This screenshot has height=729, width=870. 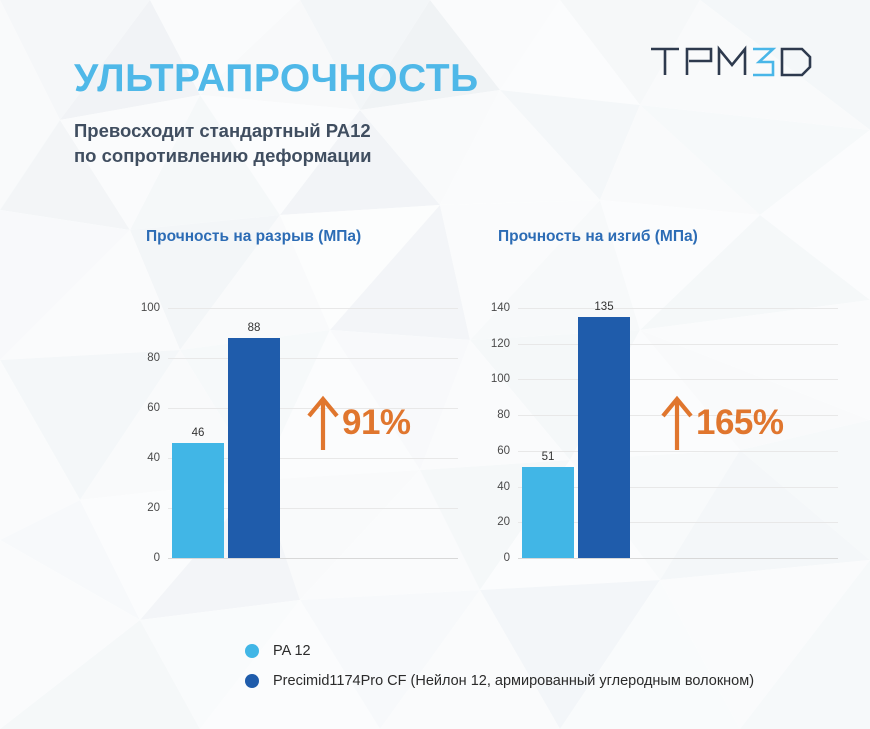 What do you see at coordinates (500, 308) in the screenshot?
I see `y-tick-label: 140` at bounding box center [500, 308].